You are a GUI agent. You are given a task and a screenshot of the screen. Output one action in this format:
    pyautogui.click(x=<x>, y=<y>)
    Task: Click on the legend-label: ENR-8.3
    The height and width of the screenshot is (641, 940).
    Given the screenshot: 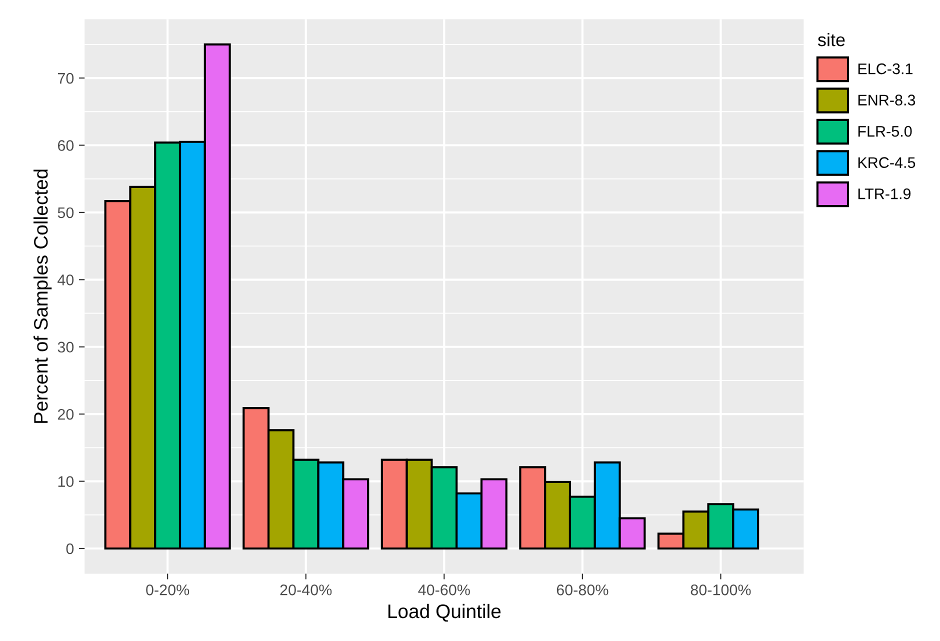 What is the action you would take?
    pyautogui.click(x=887, y=100)
    